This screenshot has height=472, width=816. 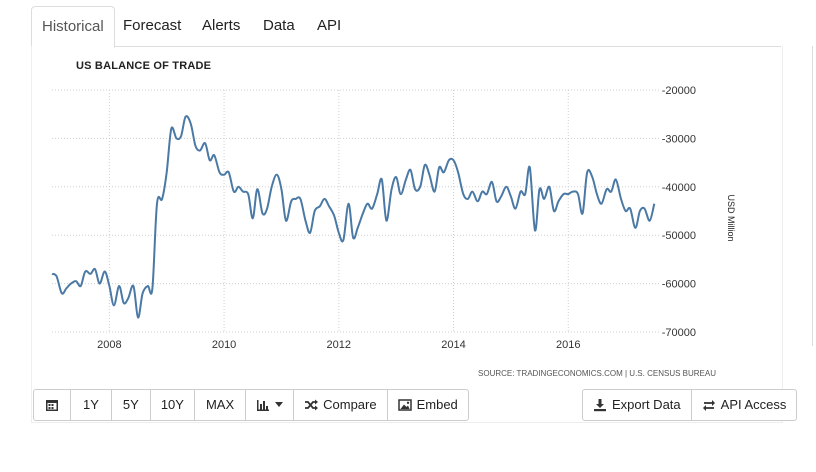 What do you see at coordinates (279, 25) in the screenshot?
I see `tab-data: Data` at bounding box center [279, 25].